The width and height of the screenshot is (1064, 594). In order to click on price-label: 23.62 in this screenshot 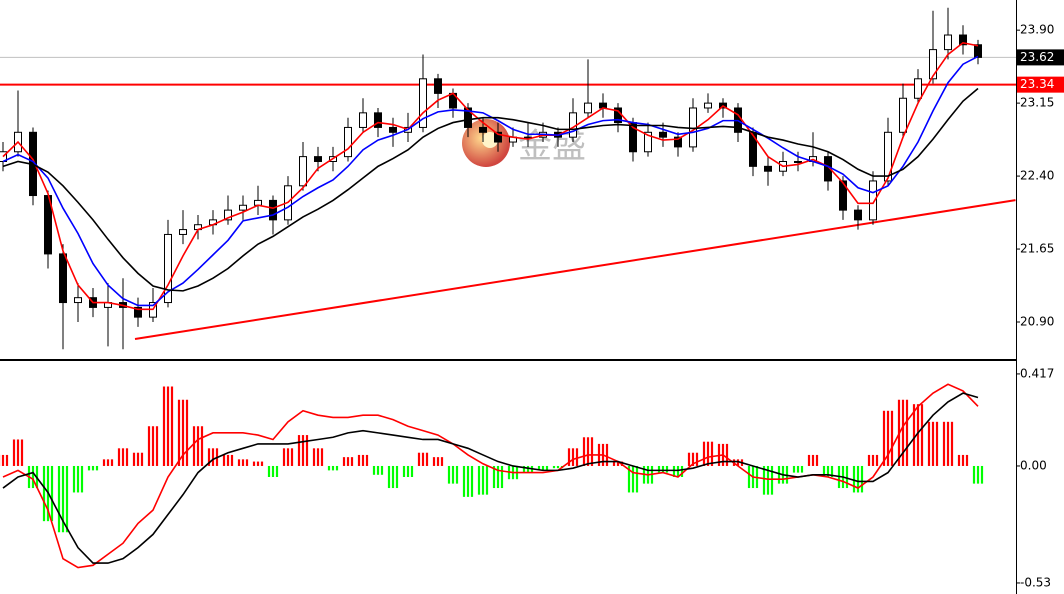, I will do `click(1037, 57)`.